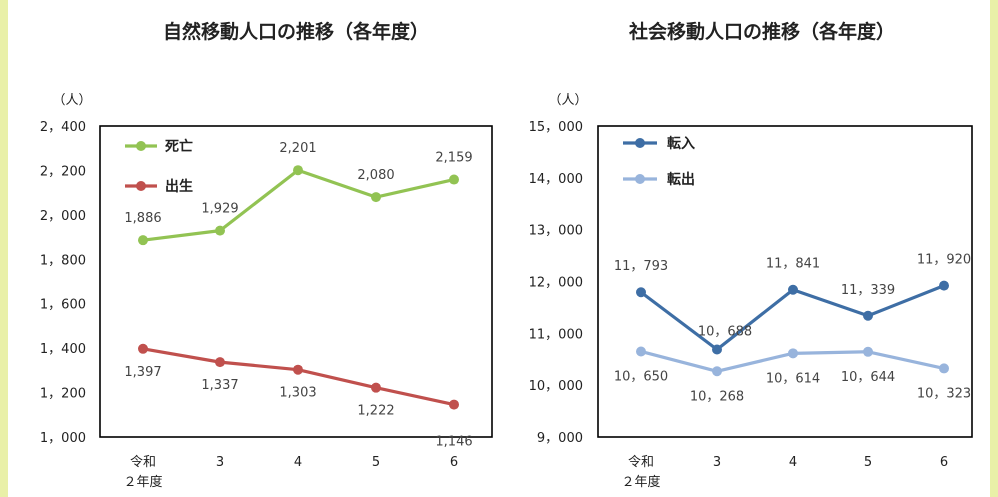 Image resolution: width=998 pixels, height=497 pixels. What do you see at coordinates (725, 332) in the screenshot?
I see `data-label: 10，688` at bounding box center [725, 332].